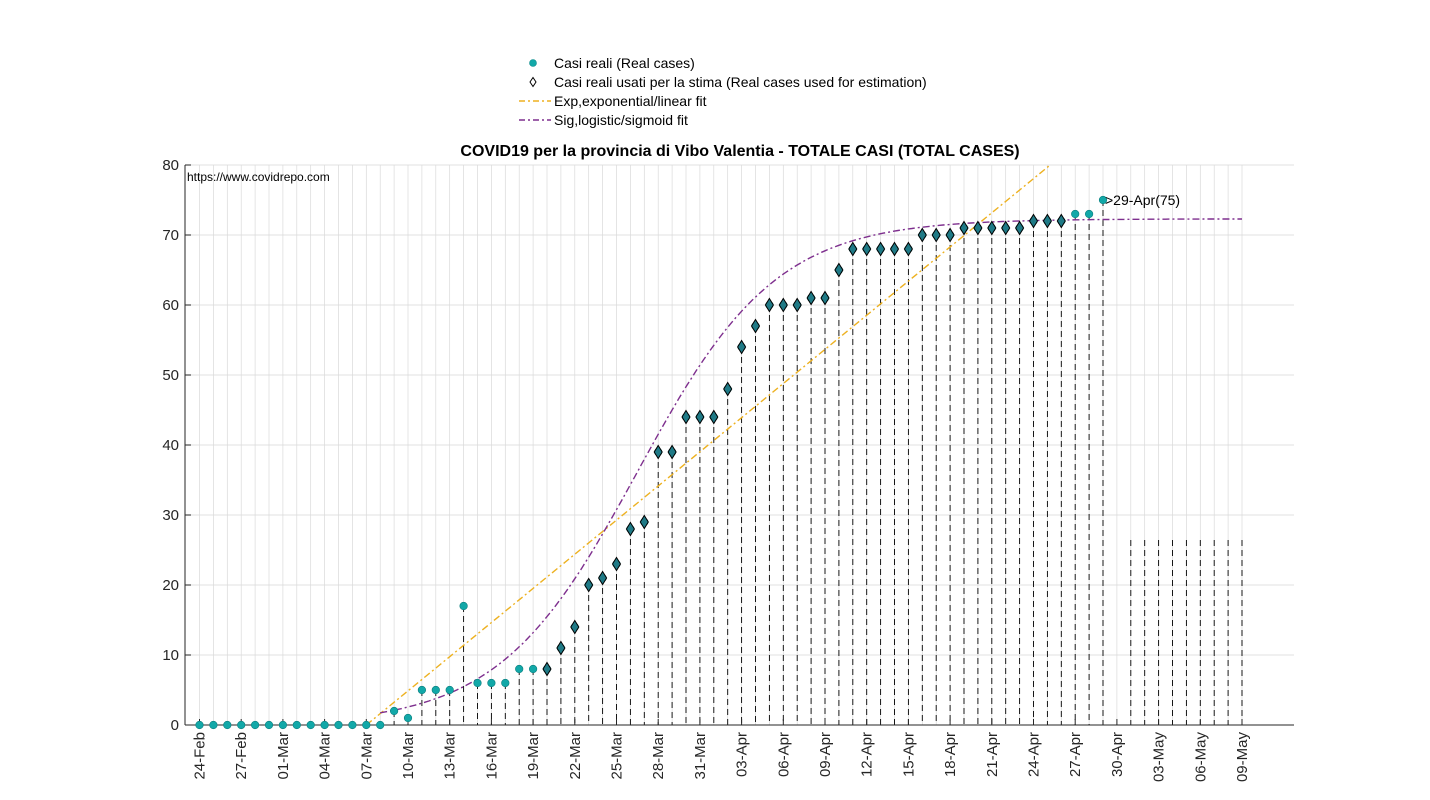 The height and width of the screenshot is (800, 1430). I want to click on x-tick-label: 28-Mar, so click(658, 756).